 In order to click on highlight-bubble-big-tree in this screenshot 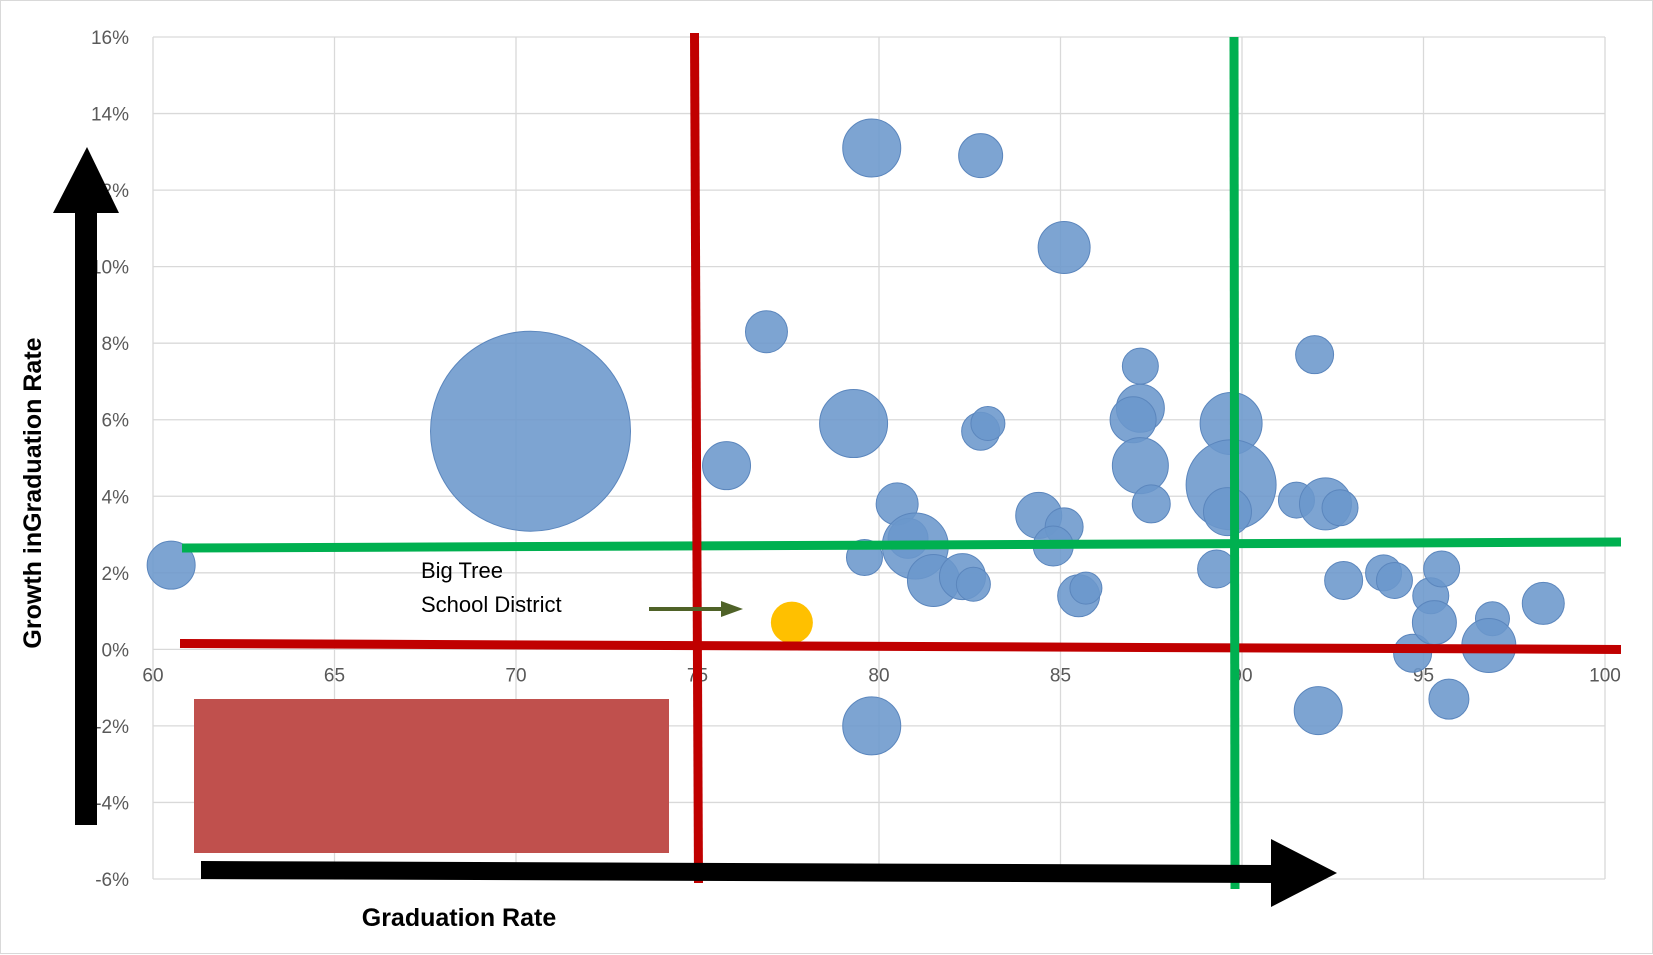, I will do `click(791, 622)`.